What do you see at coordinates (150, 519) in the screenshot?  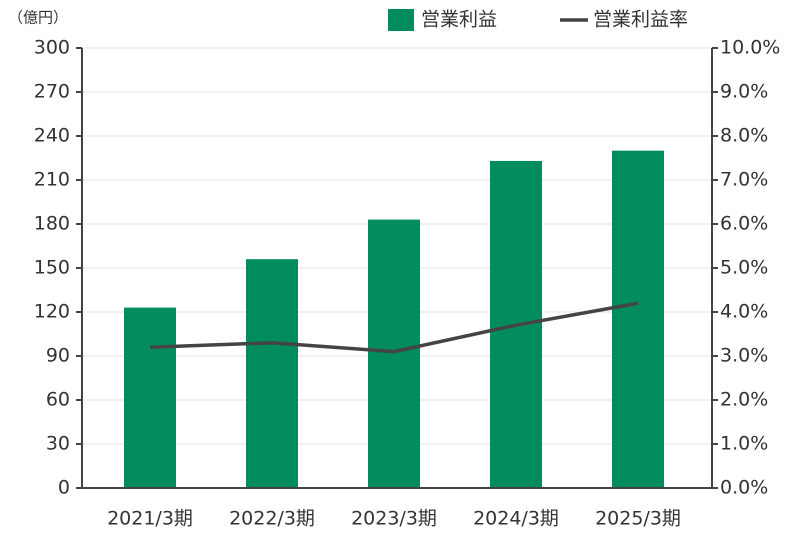 I see `x-tick-label: 2021/3期` at bounding box center [150, 519].